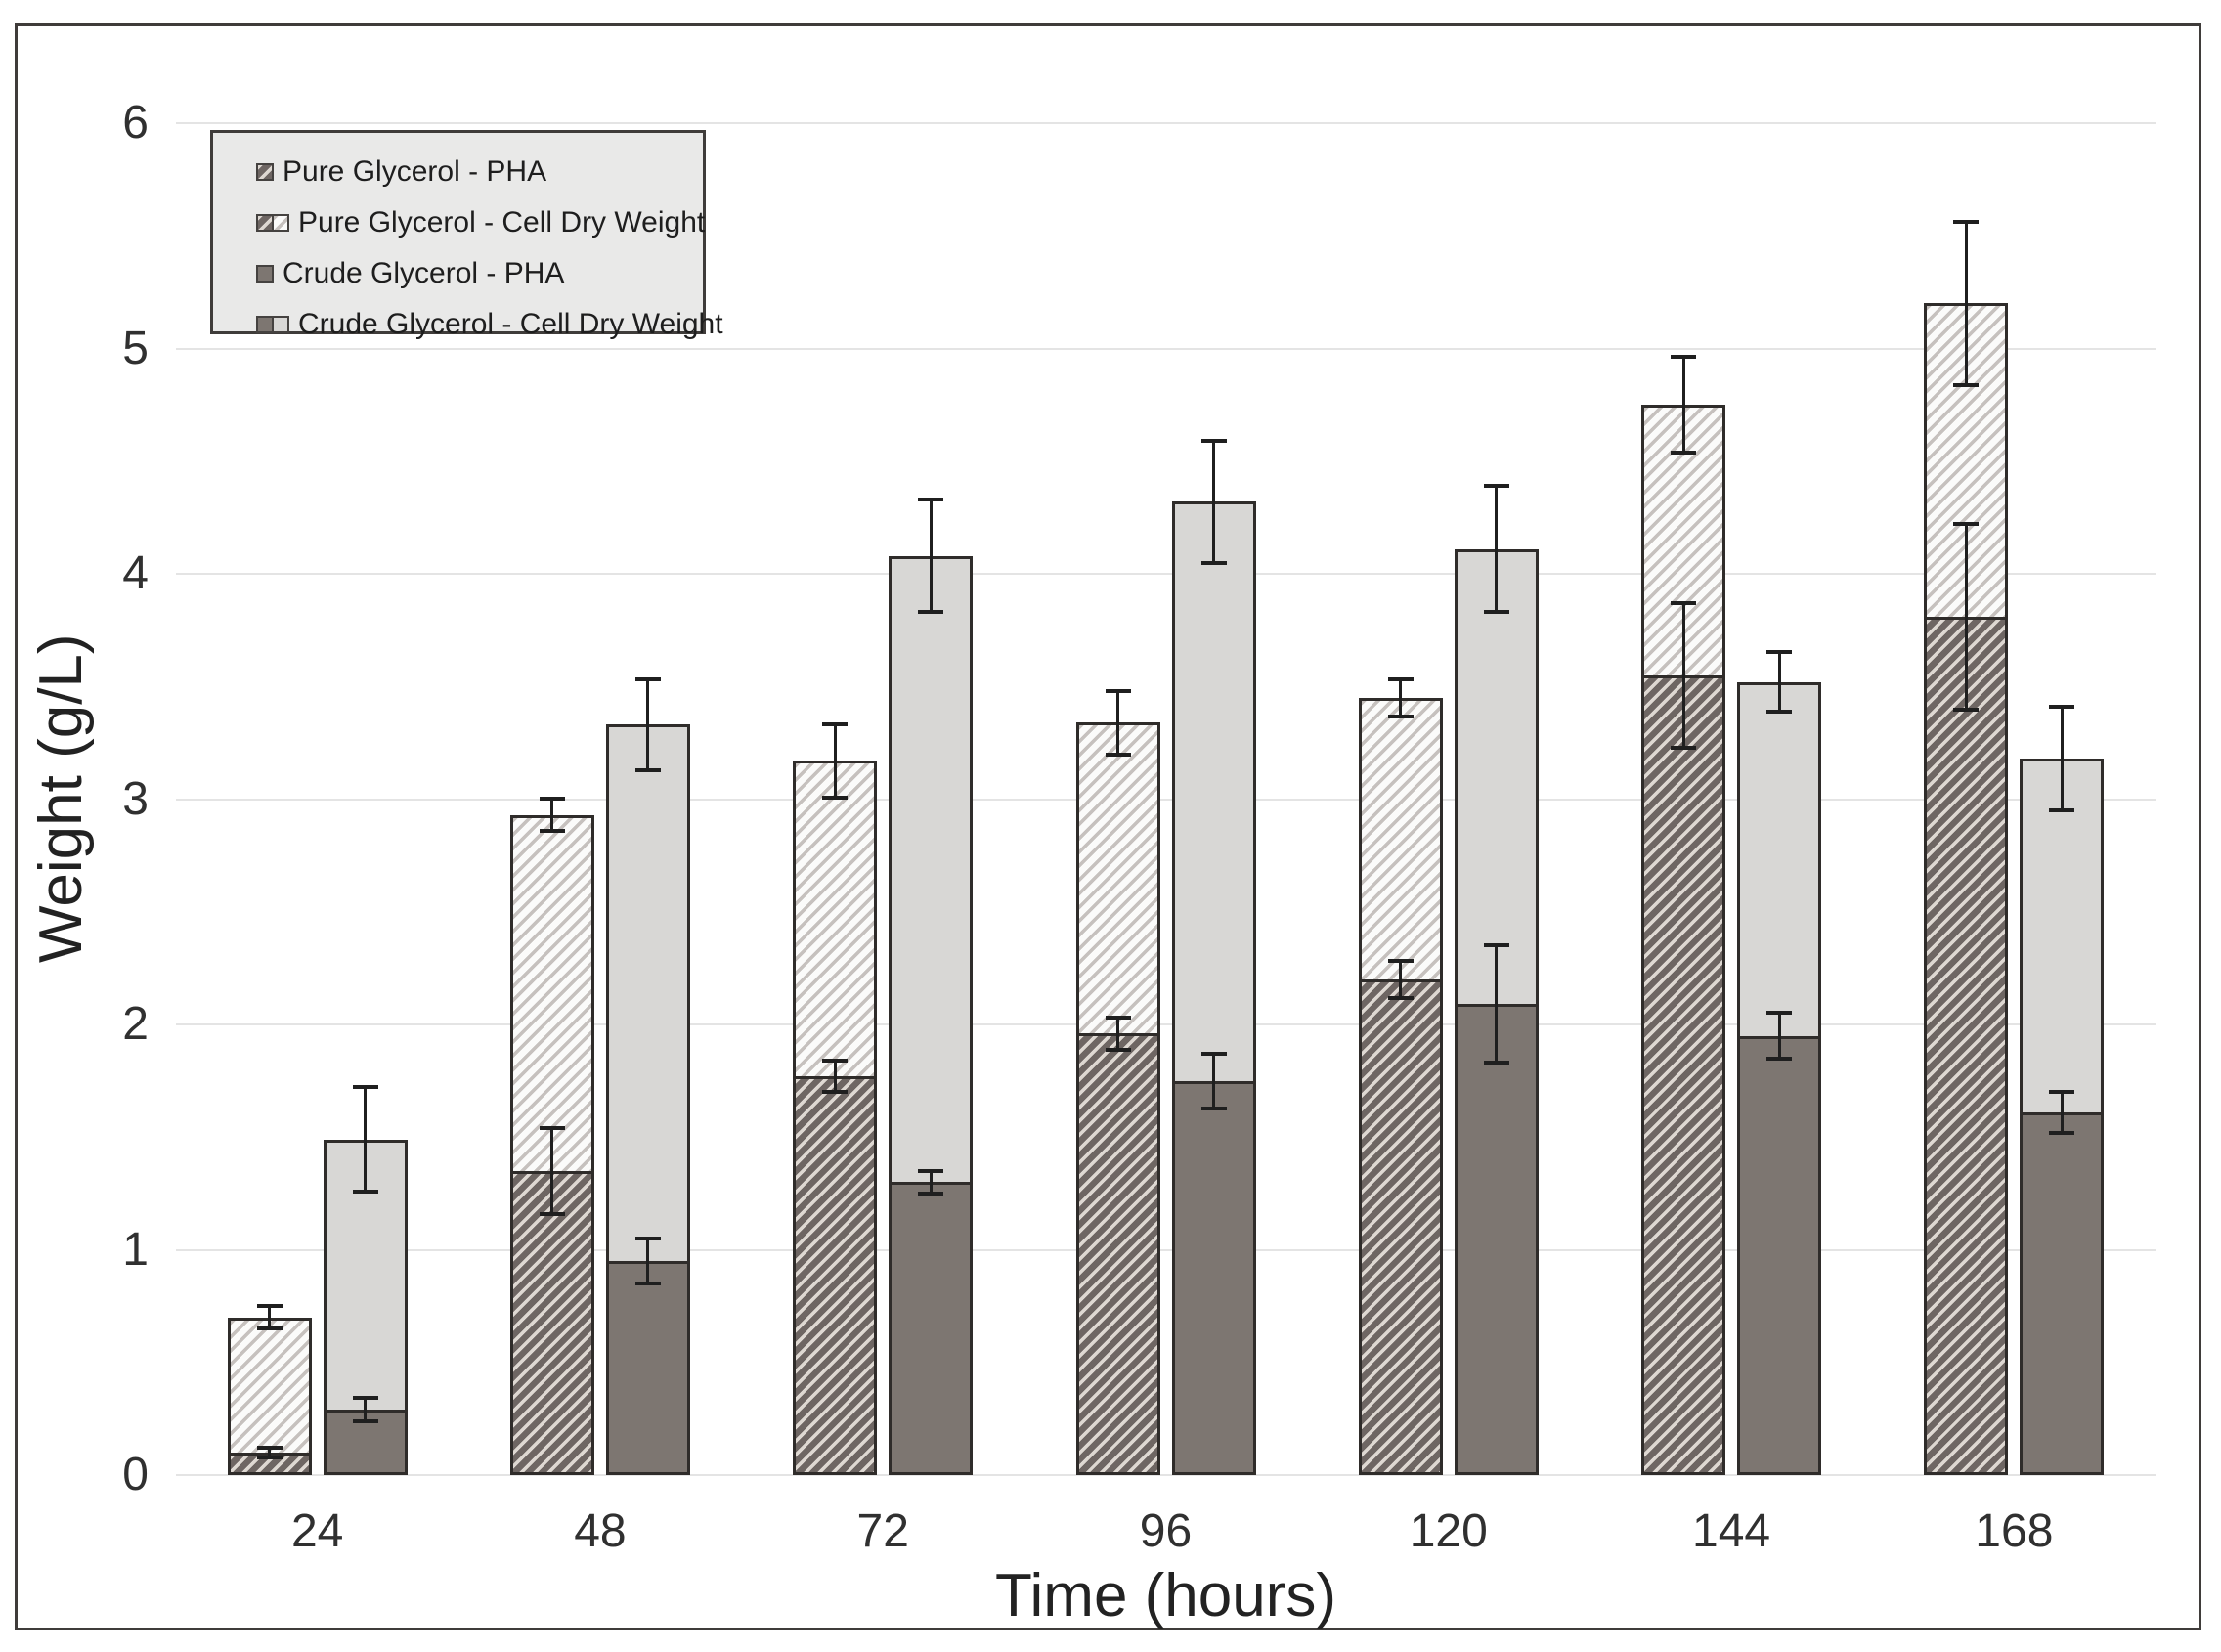 This screenshot has width=2221, height=1652. I want to click on legend-label: Pure Glycerol - PHA, so click(415, 171).